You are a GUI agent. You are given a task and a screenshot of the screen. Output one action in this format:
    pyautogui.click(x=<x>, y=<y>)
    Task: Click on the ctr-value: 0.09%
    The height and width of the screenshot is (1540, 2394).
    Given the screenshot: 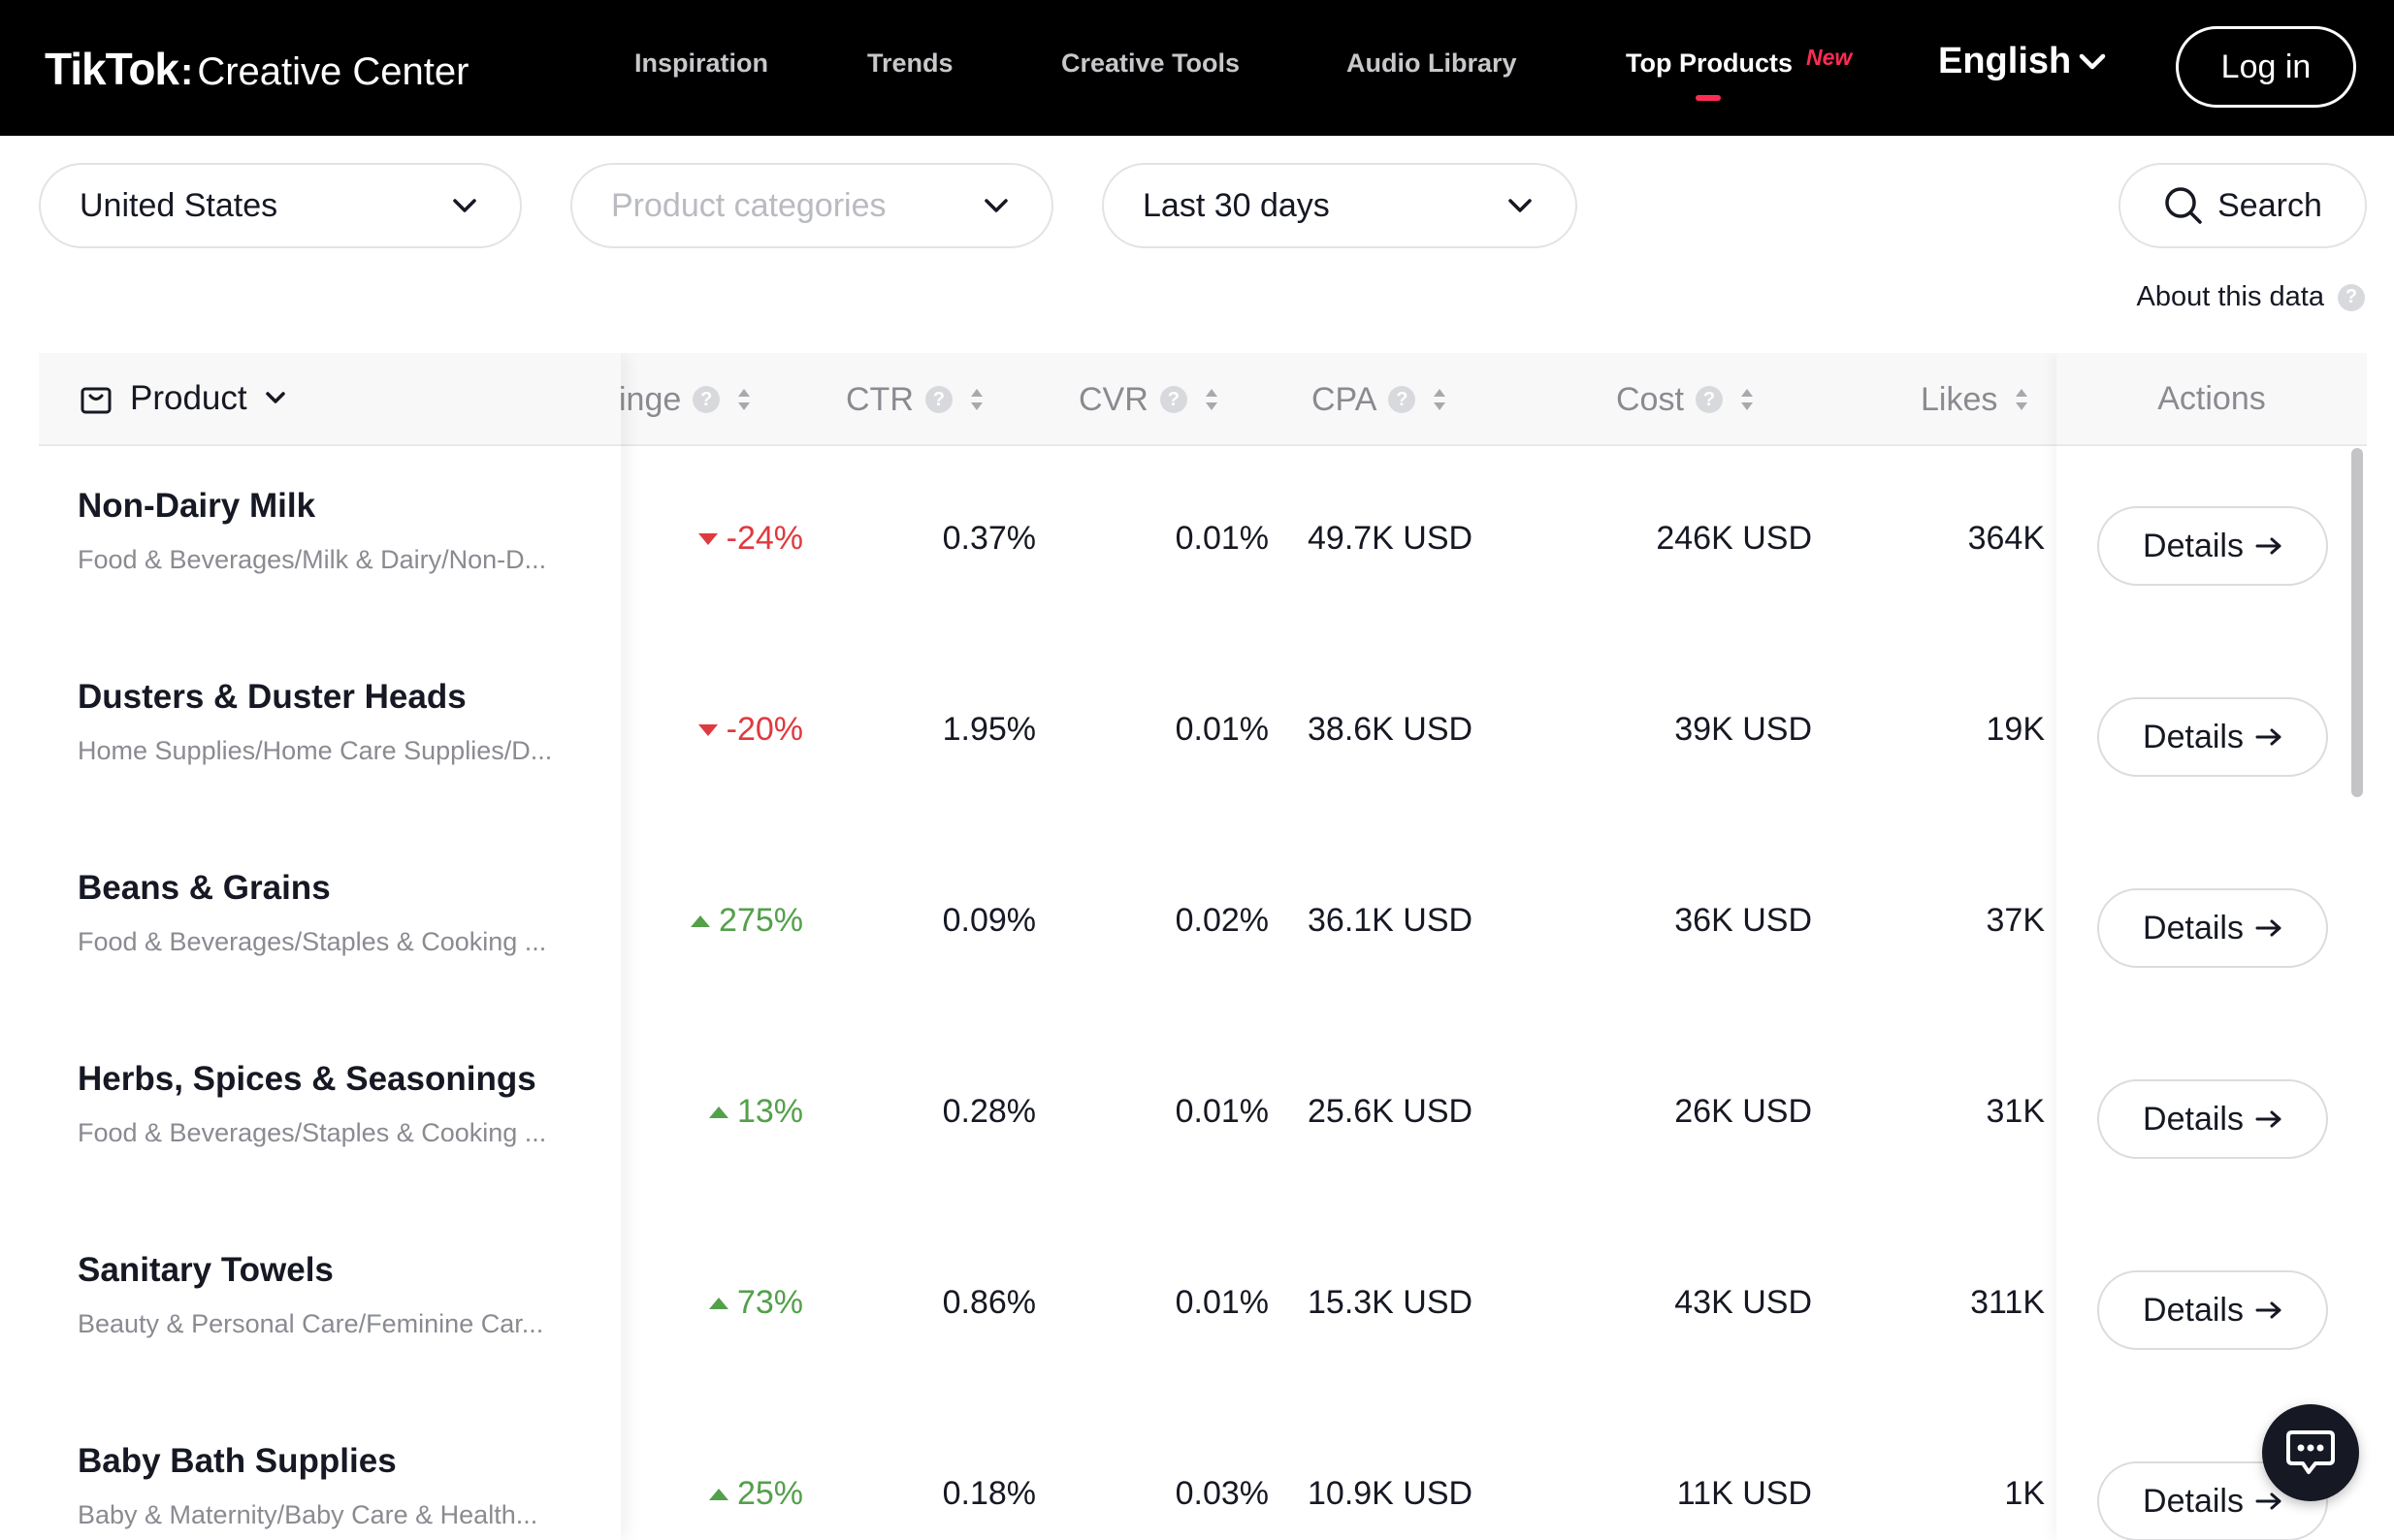 What is the action you would take?
    pyautogui.click(x=989, y=921)
    